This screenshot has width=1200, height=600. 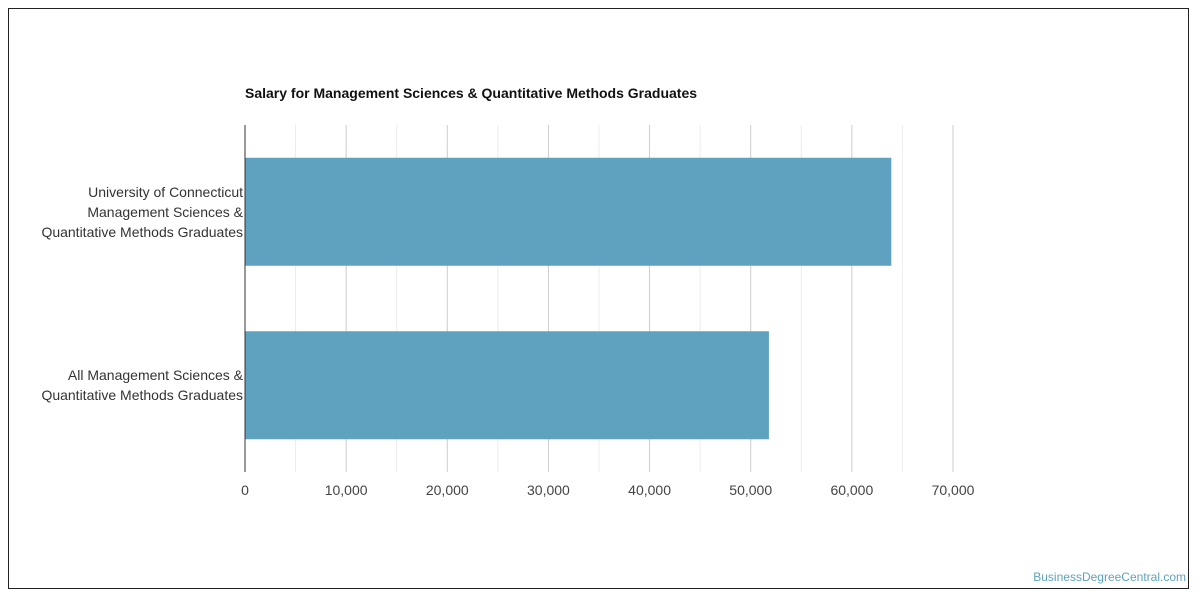 What do you see at coordinates (346, 490) in the screenshot?
I see `x-tick-label: 10,000` at bounding box center [346, 490].